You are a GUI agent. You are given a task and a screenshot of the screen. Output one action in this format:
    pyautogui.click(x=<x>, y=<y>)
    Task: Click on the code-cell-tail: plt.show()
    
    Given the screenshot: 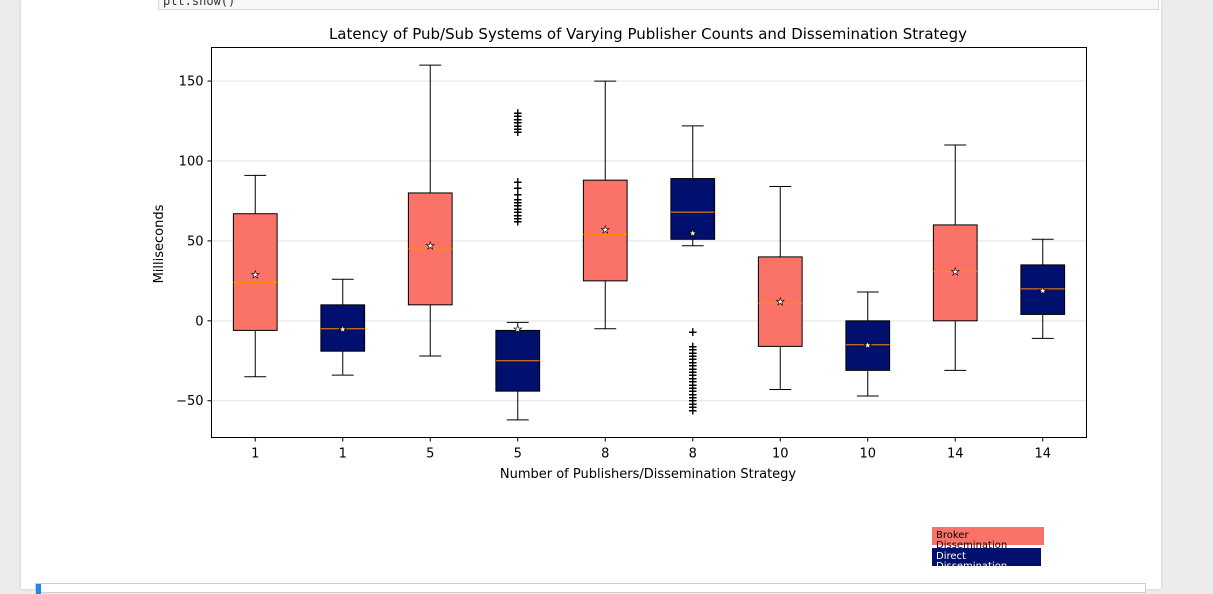 What is the action you would take?
    pyautogui.click(x=658, y=5)
    